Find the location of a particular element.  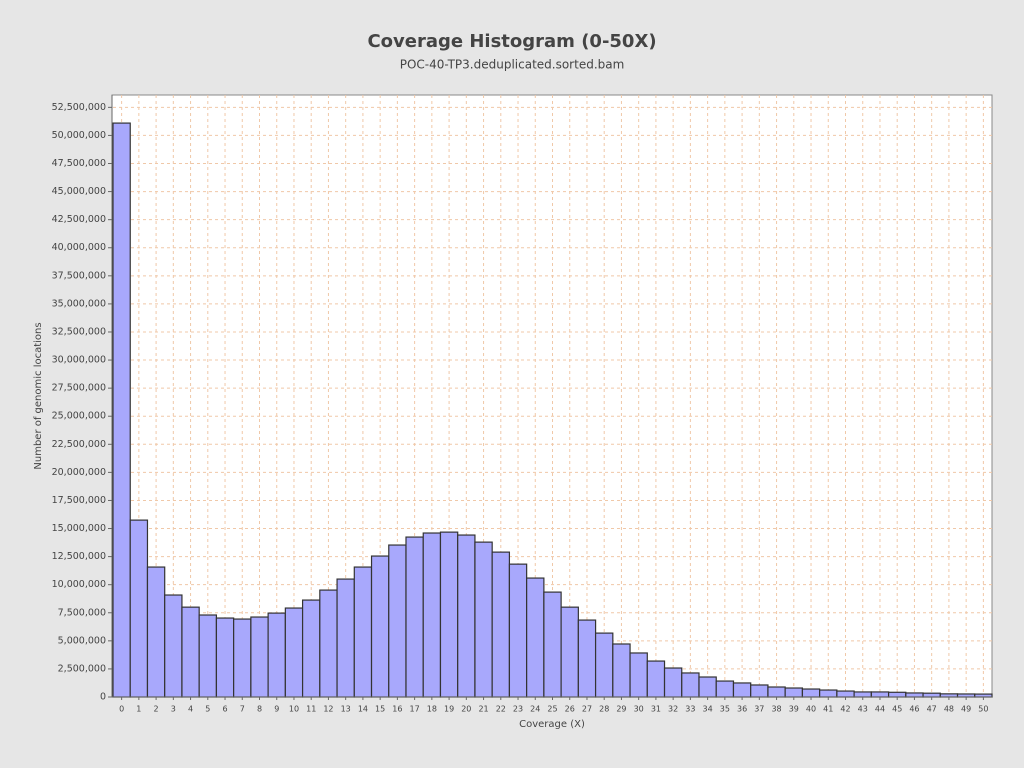

x-tick-label: 25 is located at coordinates (552, 709).